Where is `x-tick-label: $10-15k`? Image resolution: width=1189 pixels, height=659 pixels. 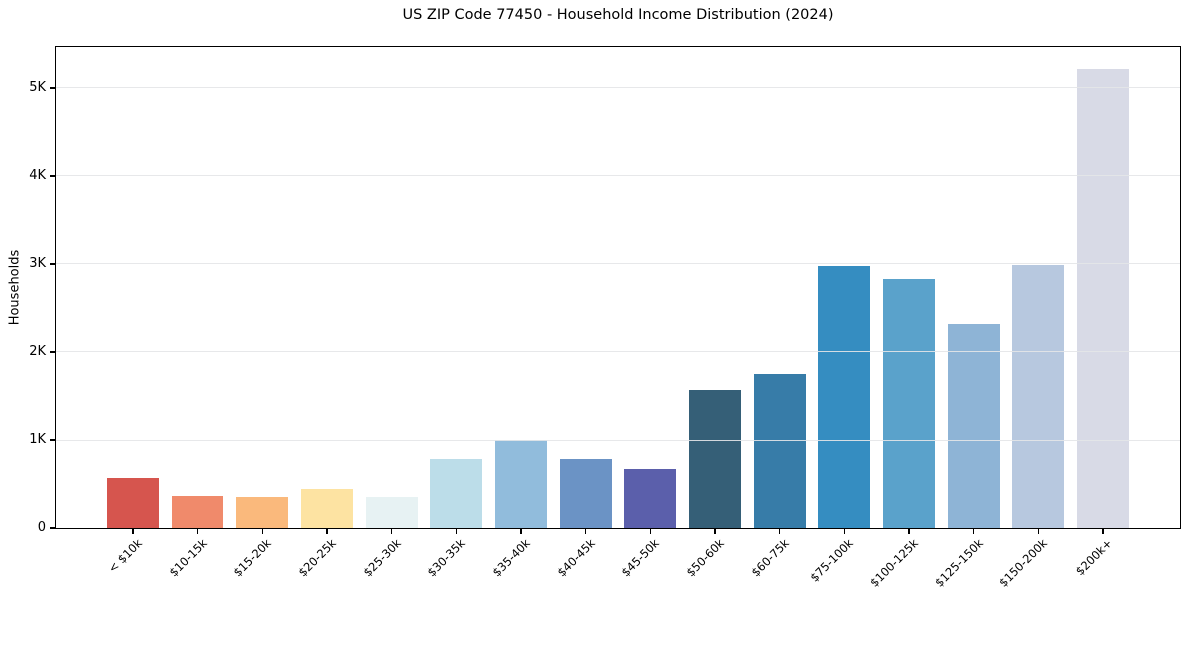
x-tick-label: $10-15k is located at coordinates (188, 558).